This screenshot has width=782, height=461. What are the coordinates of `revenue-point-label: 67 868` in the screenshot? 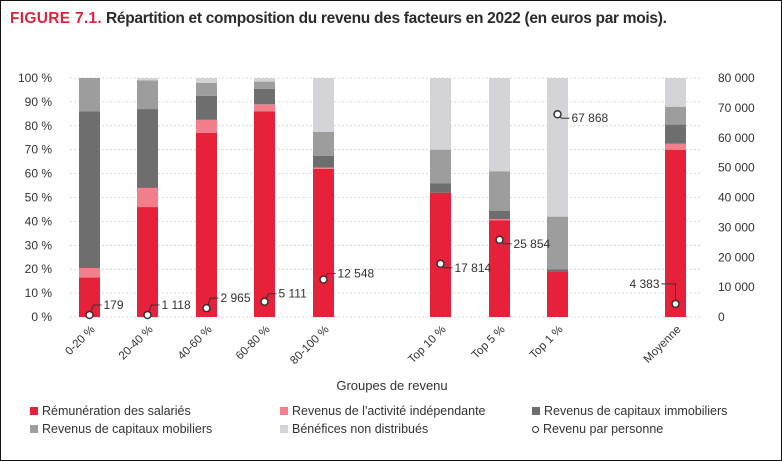 It's located at (590, 118).